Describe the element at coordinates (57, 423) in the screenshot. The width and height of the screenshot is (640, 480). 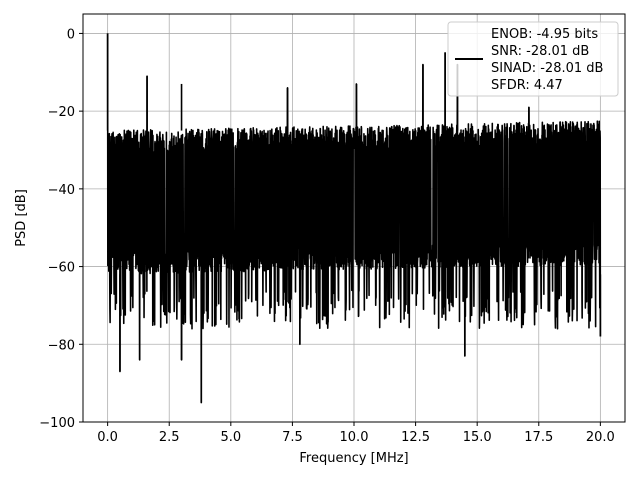
I see `y-tick-label: −100` at that location.